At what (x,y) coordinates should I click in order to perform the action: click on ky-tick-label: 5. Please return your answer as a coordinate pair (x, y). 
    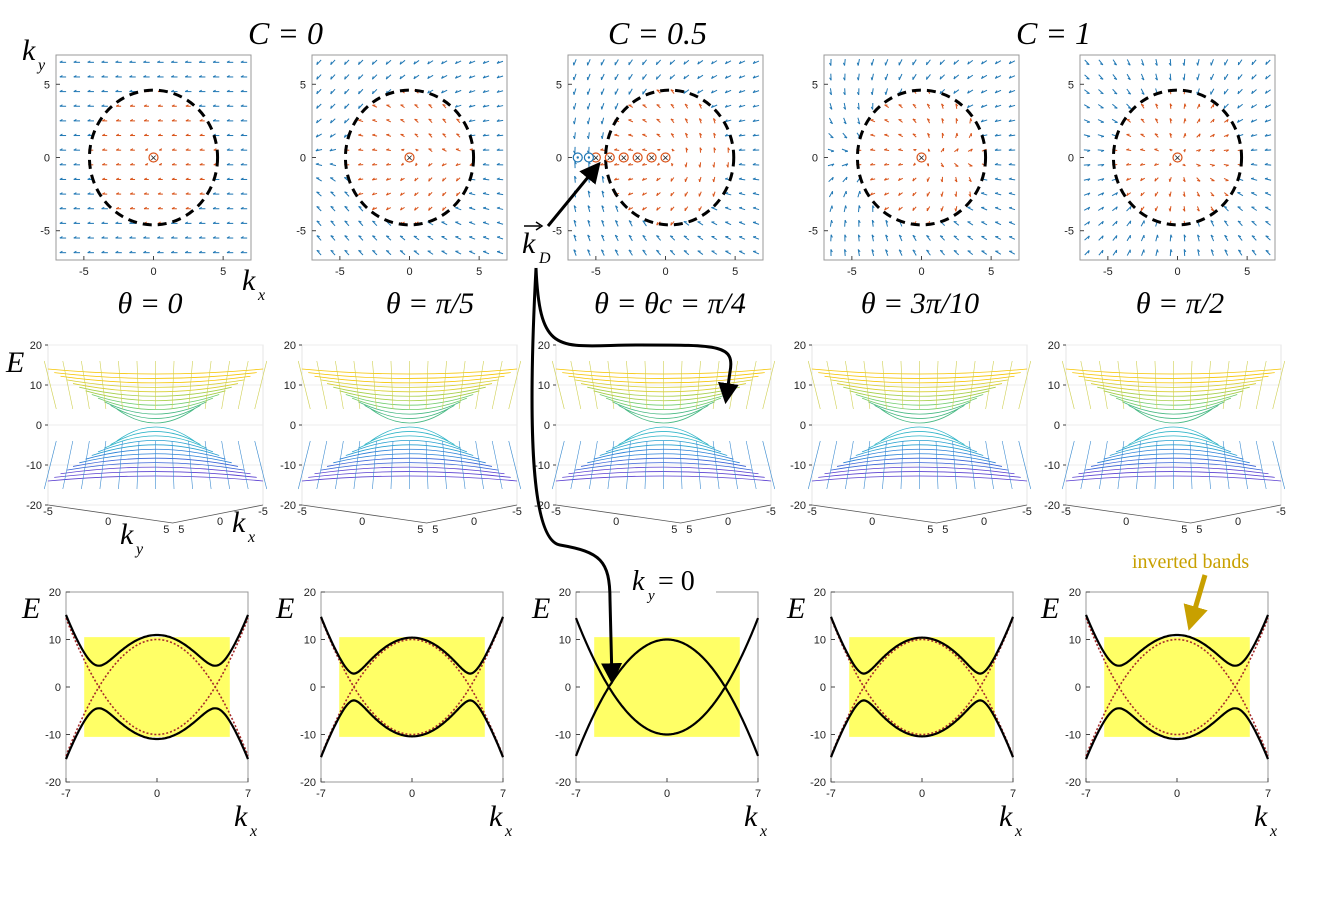
    Looking at the image, I should click on (166, 530).